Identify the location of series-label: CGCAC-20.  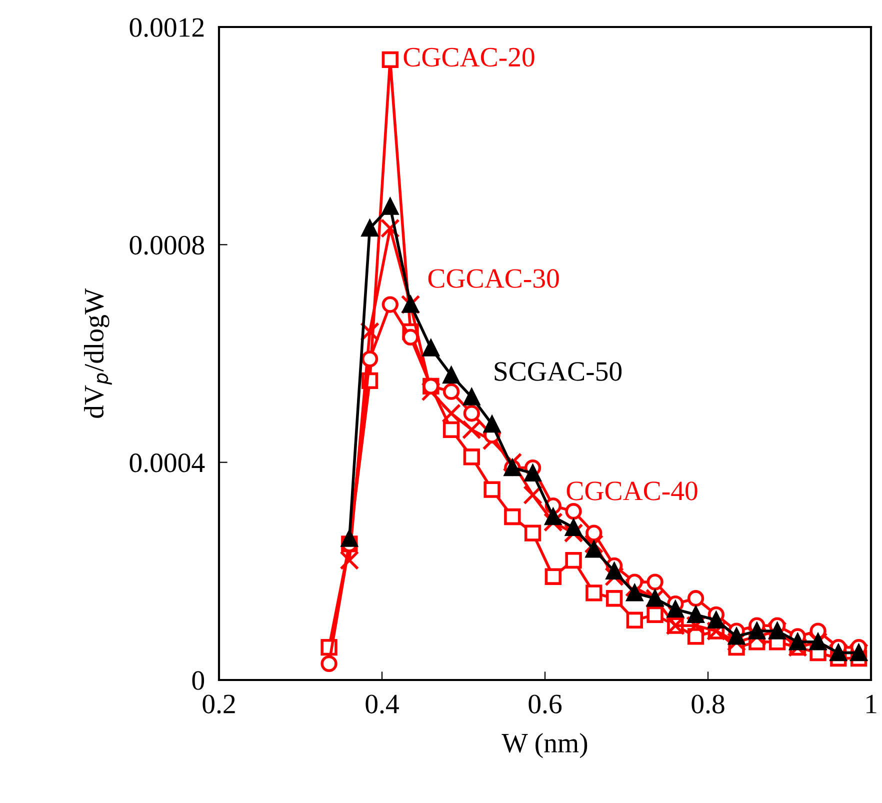
(469, 57).